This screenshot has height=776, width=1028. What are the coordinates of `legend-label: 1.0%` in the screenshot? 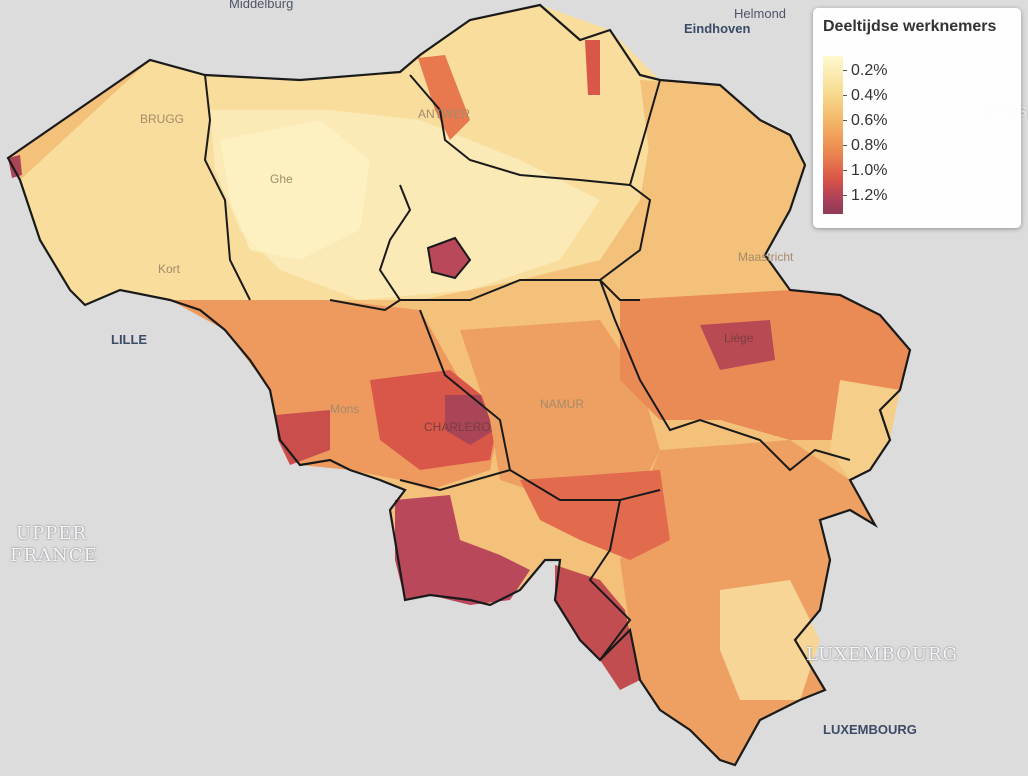 It's located at (864, 170).